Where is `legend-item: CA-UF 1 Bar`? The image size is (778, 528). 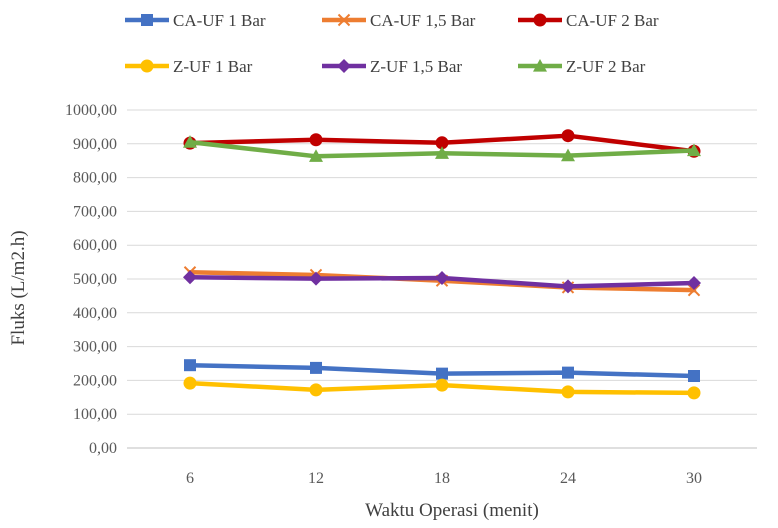 legend-item: CA-UF 1 Bar is located at coordinates (195, 20).